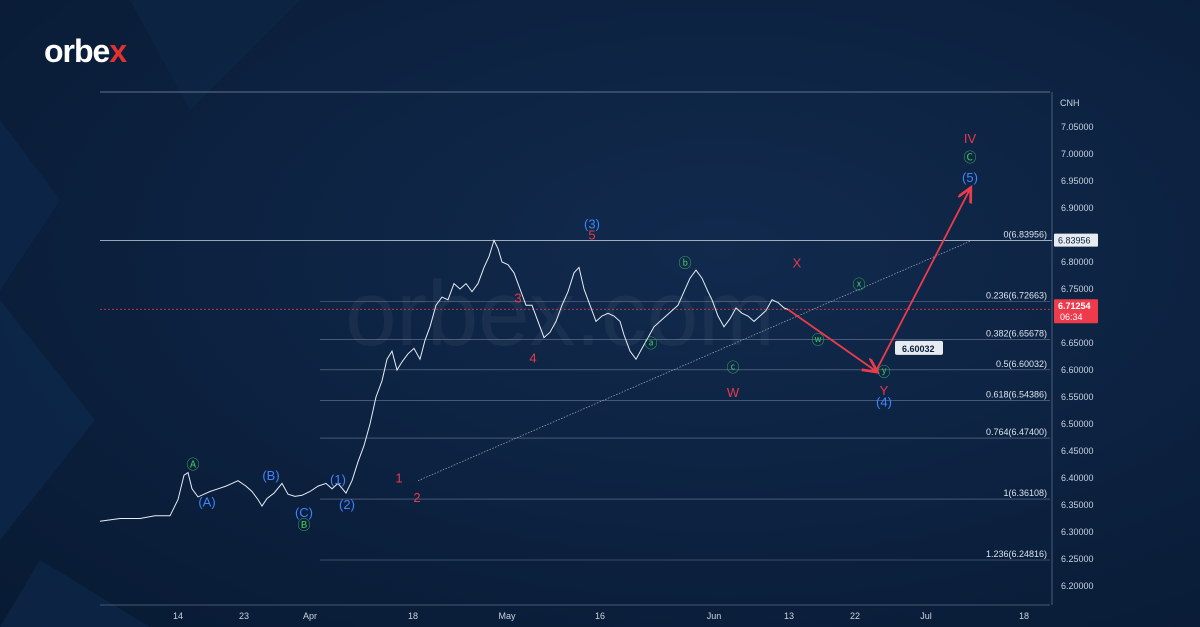  I want to click on wave-label-19: ⓧ, so click(858, 284).